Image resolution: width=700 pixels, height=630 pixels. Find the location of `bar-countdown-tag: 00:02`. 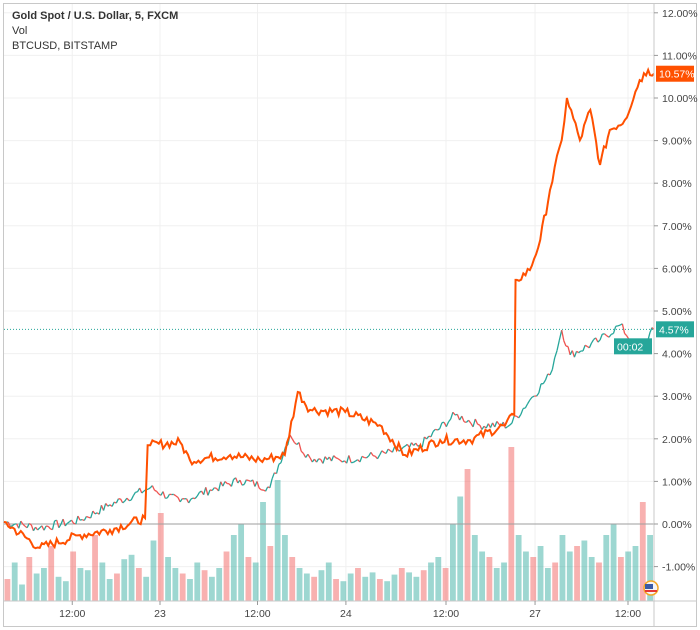

bar-countdown-tag: 00:02 is located at coordinates (630, 347).